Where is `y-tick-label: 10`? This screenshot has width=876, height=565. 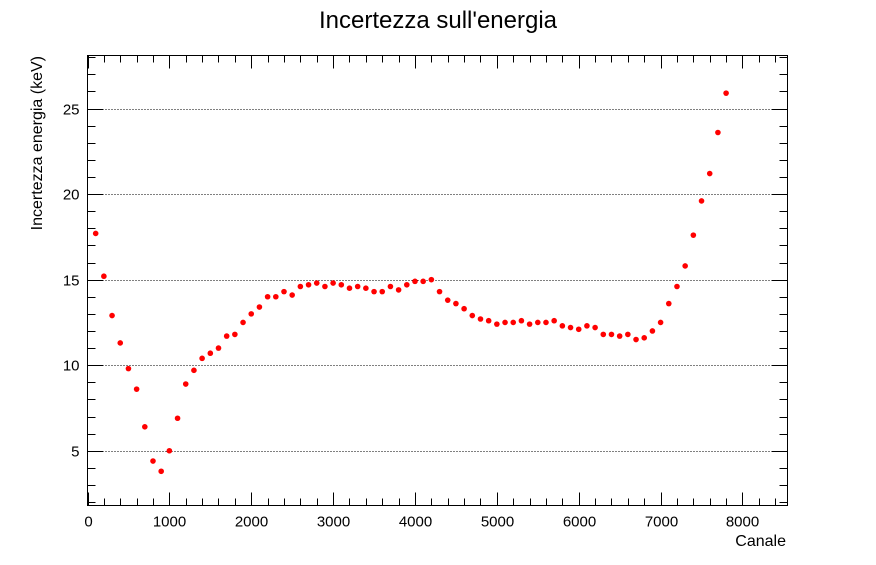
y-tick-label: 10 is located at coordinates (71, 366).